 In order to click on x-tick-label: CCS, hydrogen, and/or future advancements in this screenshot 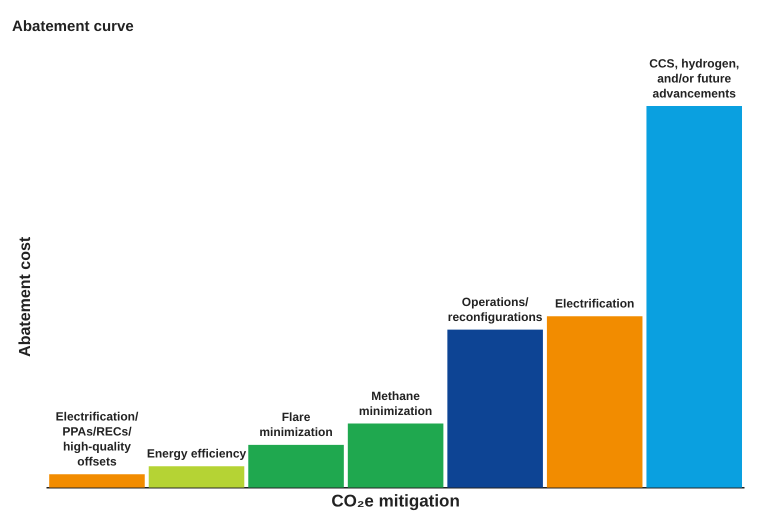, I will do `click(694, 78)`.